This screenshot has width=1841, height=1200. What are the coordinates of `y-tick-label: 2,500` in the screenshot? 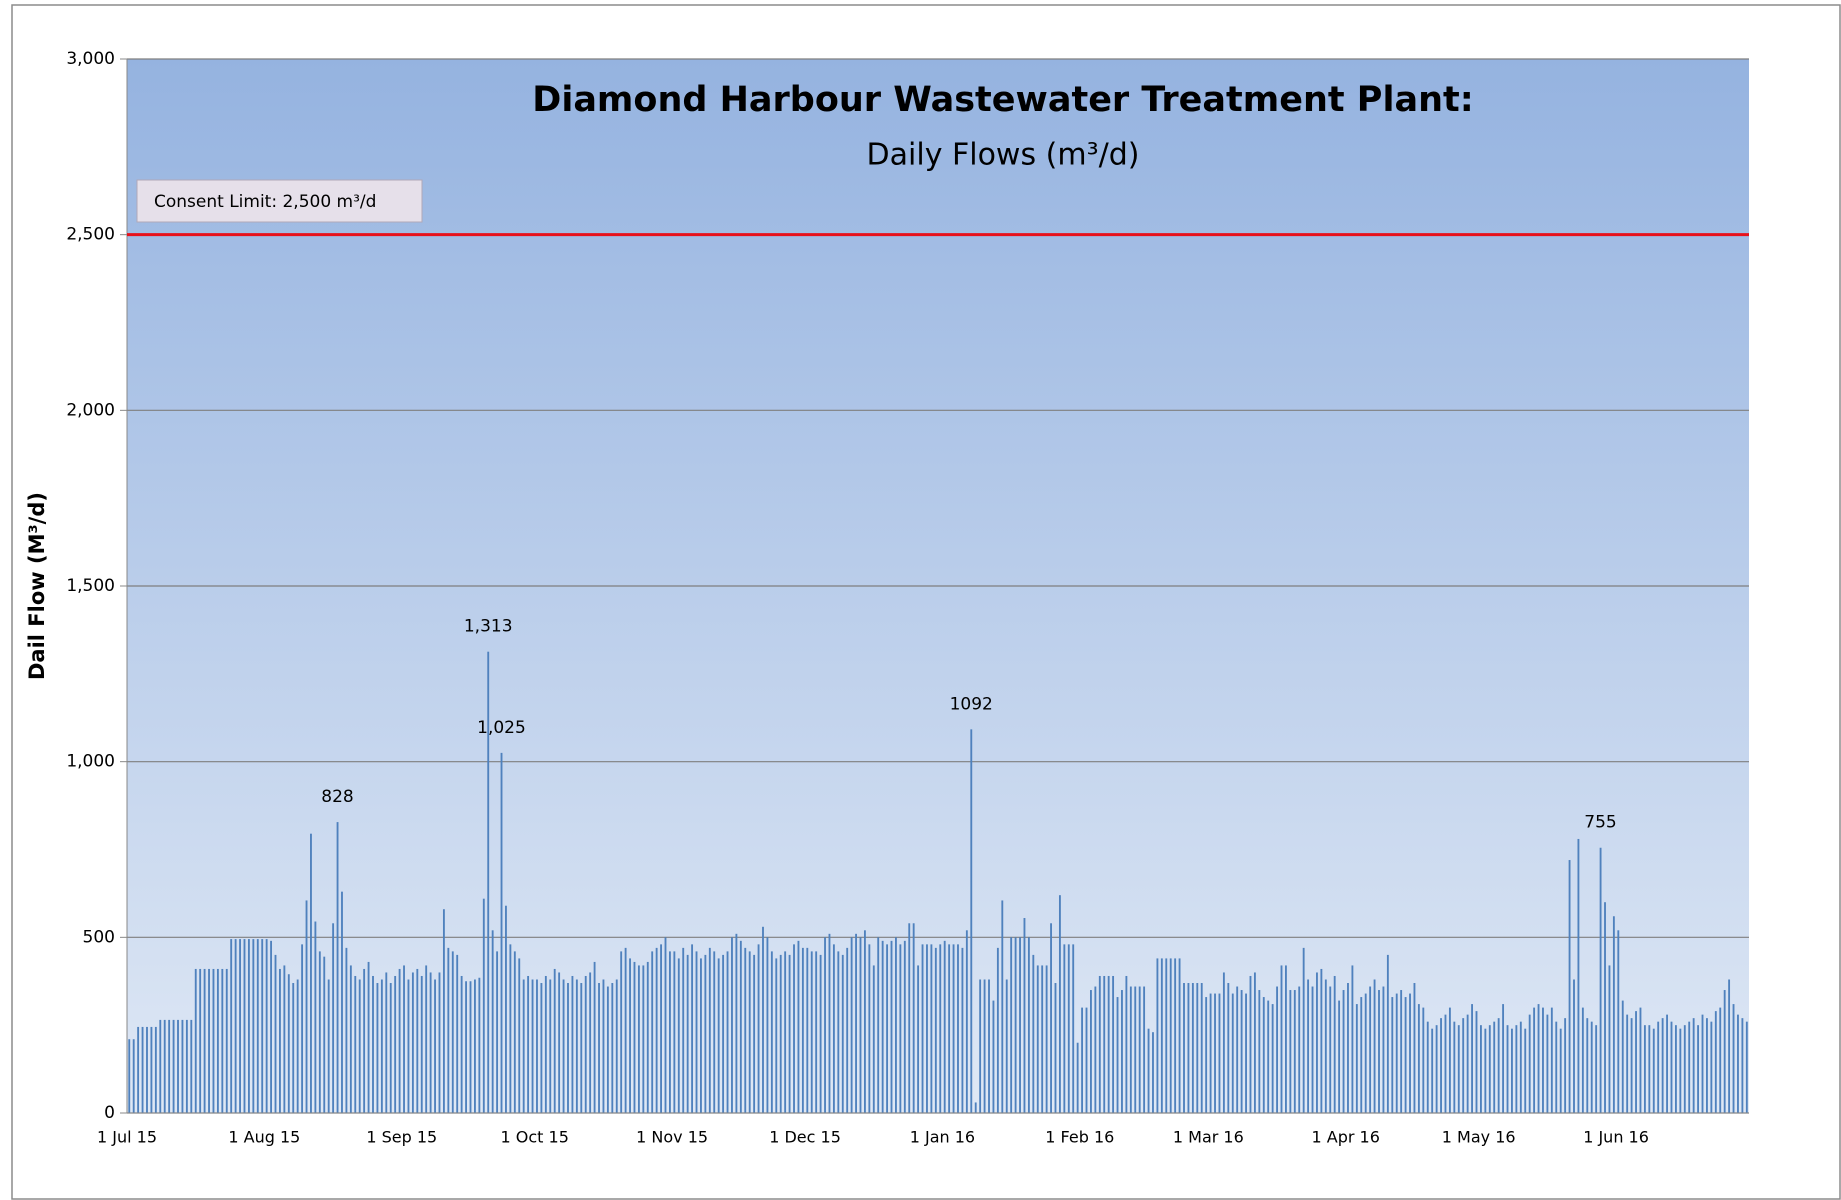 It's located at (90, 235).